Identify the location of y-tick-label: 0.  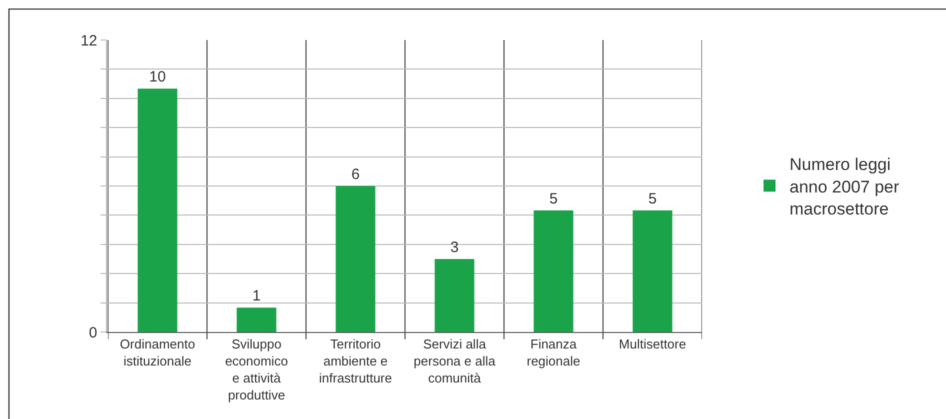
(93, 333).